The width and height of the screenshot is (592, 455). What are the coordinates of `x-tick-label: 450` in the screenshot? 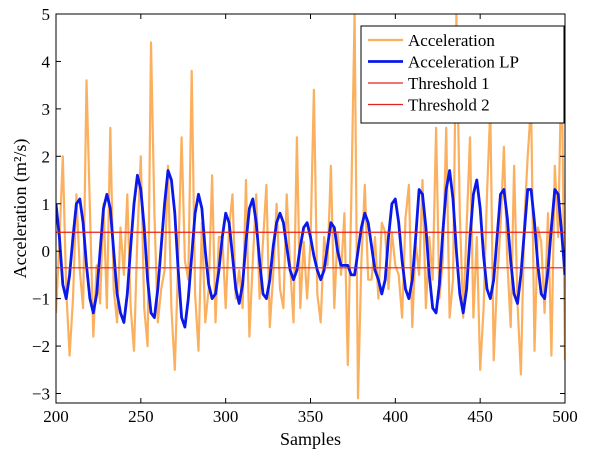 It's located at (480, 416).